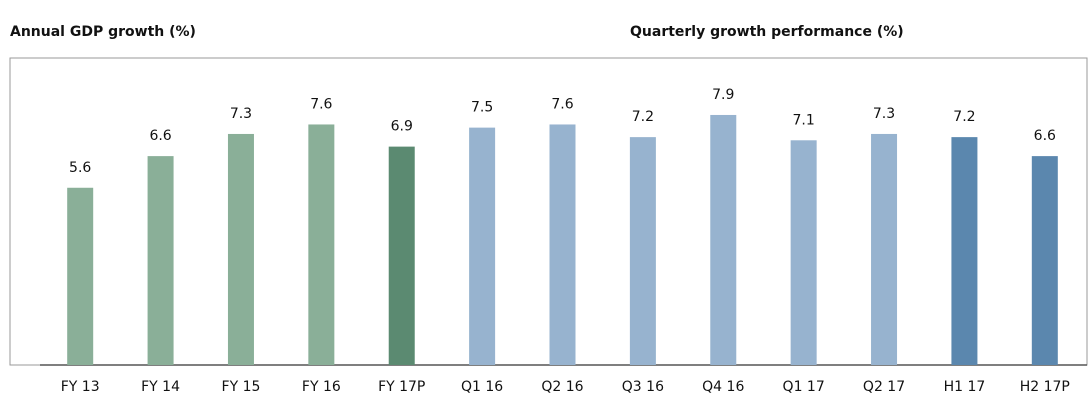  Describe the element at coordinates (103, 32) in the screenshot. I see `chart-title: Annual GDP growth (%)` at that location.